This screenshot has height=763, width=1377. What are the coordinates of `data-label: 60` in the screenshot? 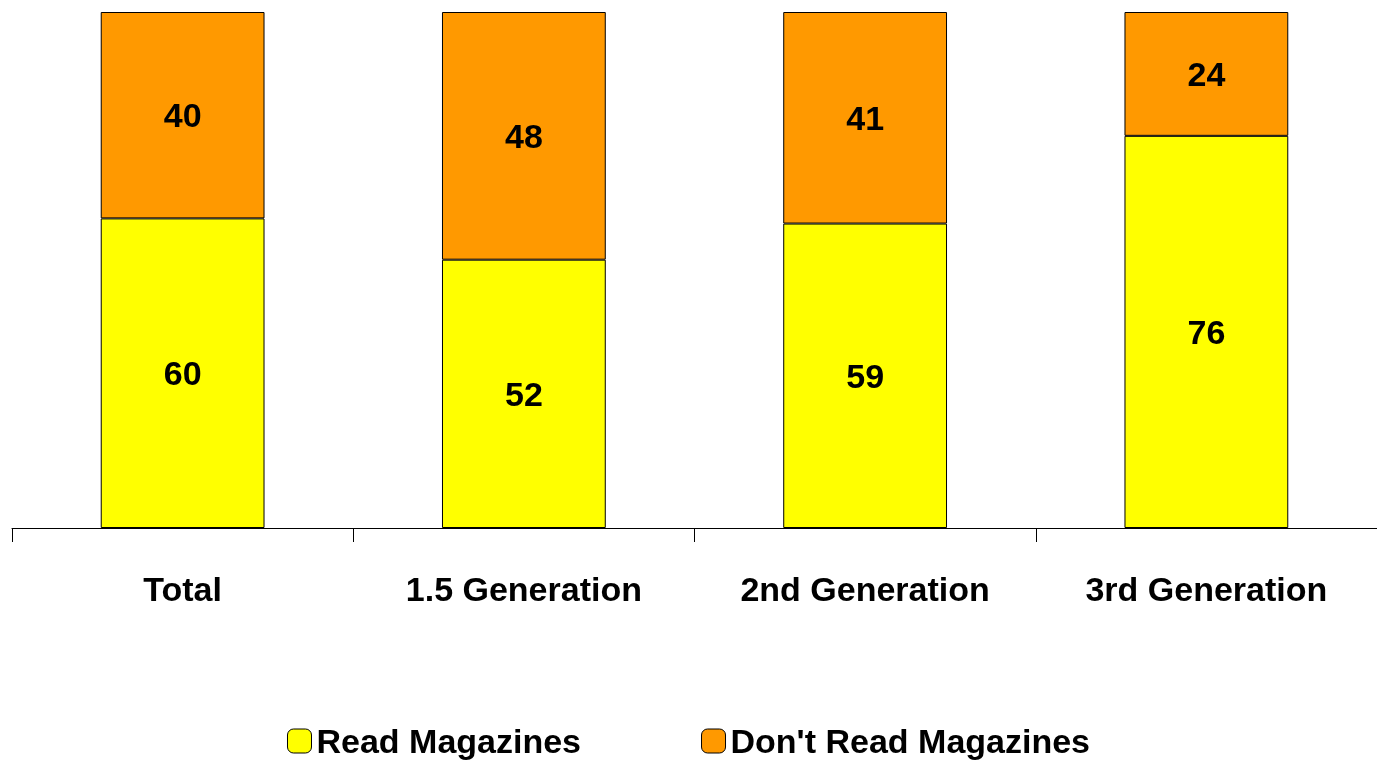 It's located at (182, 373).